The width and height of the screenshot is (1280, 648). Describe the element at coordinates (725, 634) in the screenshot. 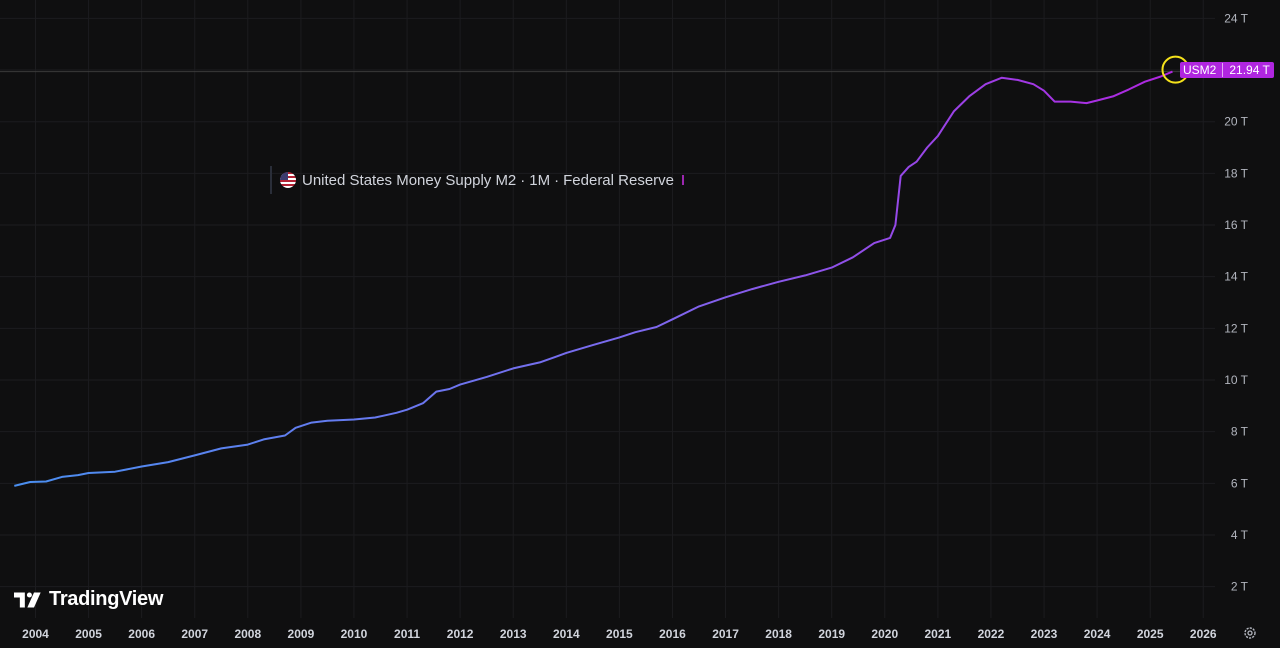

I see `x-tick-label: 2017` at that location.